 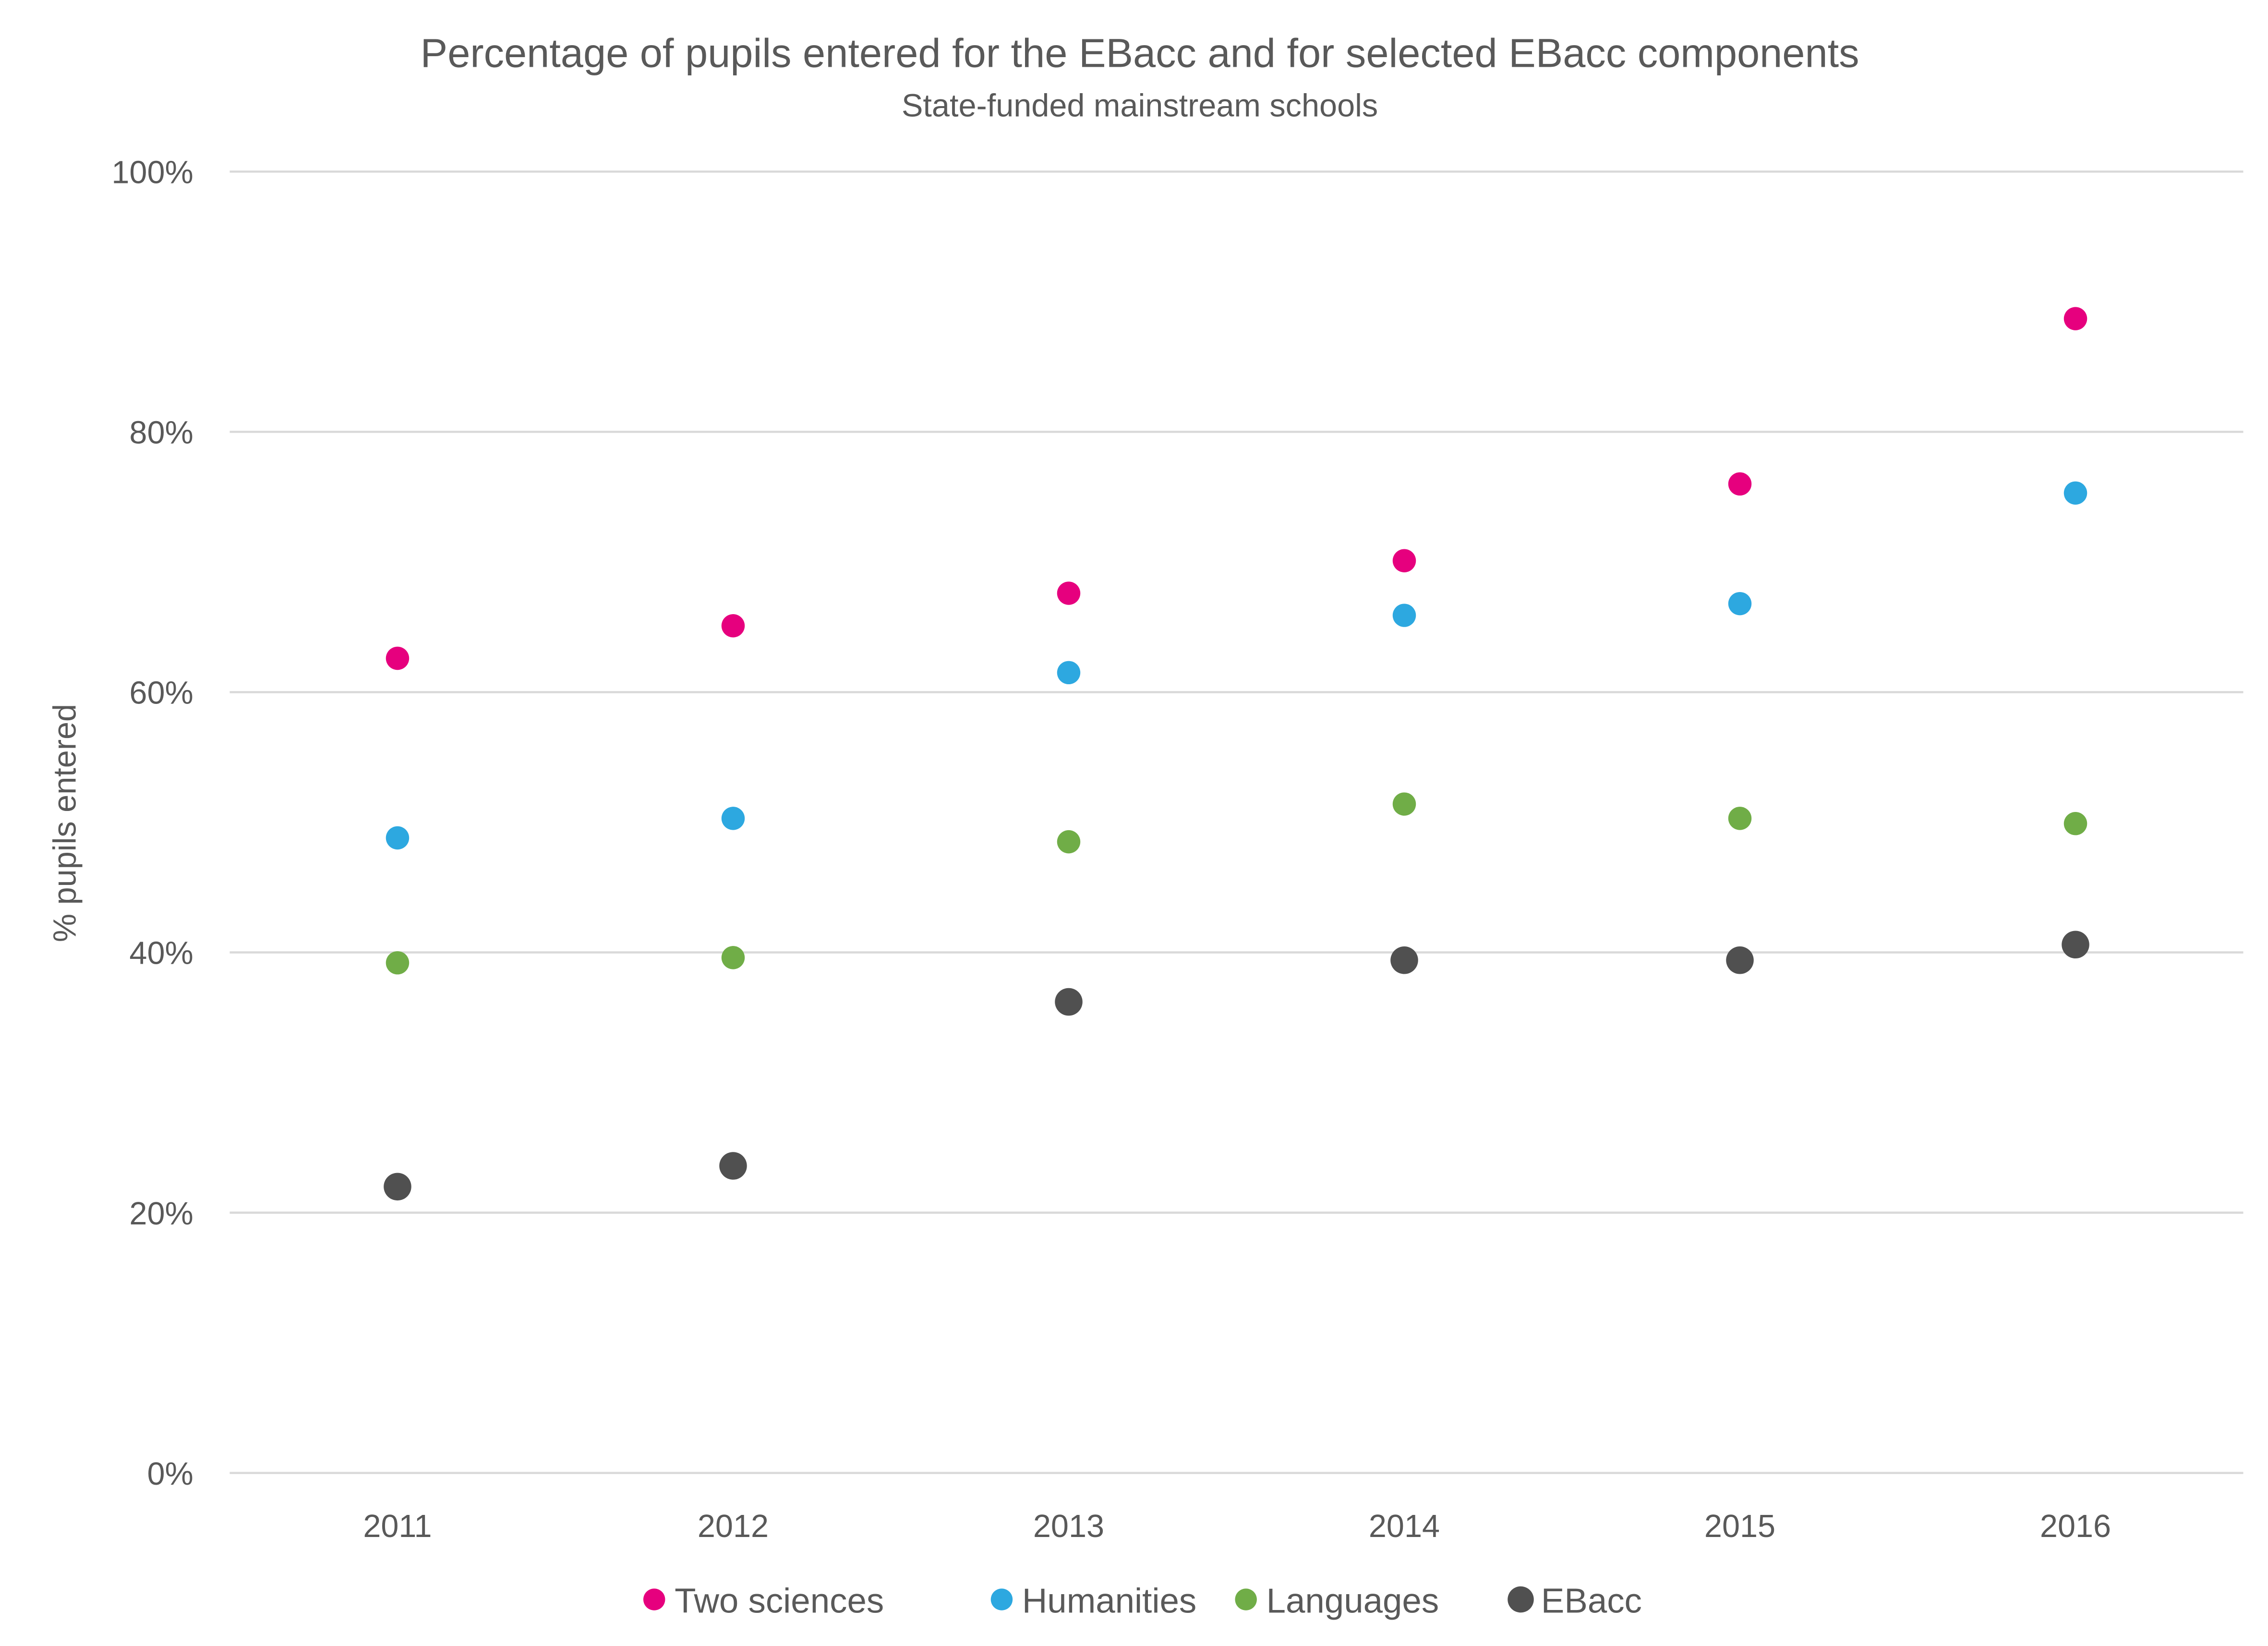 I want to click on y-ticks: 0% 20% 40% 60% 80% 100%, so click(x=152, y=823).